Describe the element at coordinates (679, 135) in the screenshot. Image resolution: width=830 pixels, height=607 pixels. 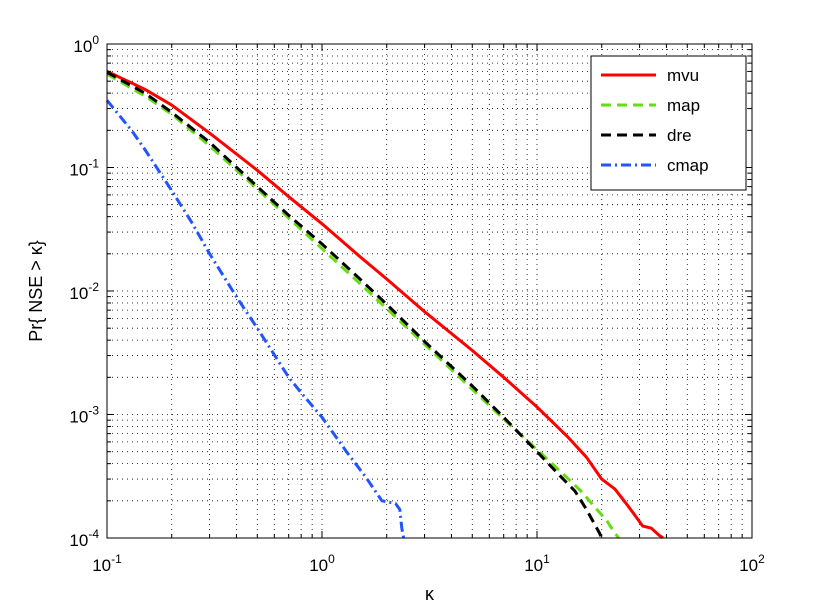
I see `legend-label-dre: dre` at that location.